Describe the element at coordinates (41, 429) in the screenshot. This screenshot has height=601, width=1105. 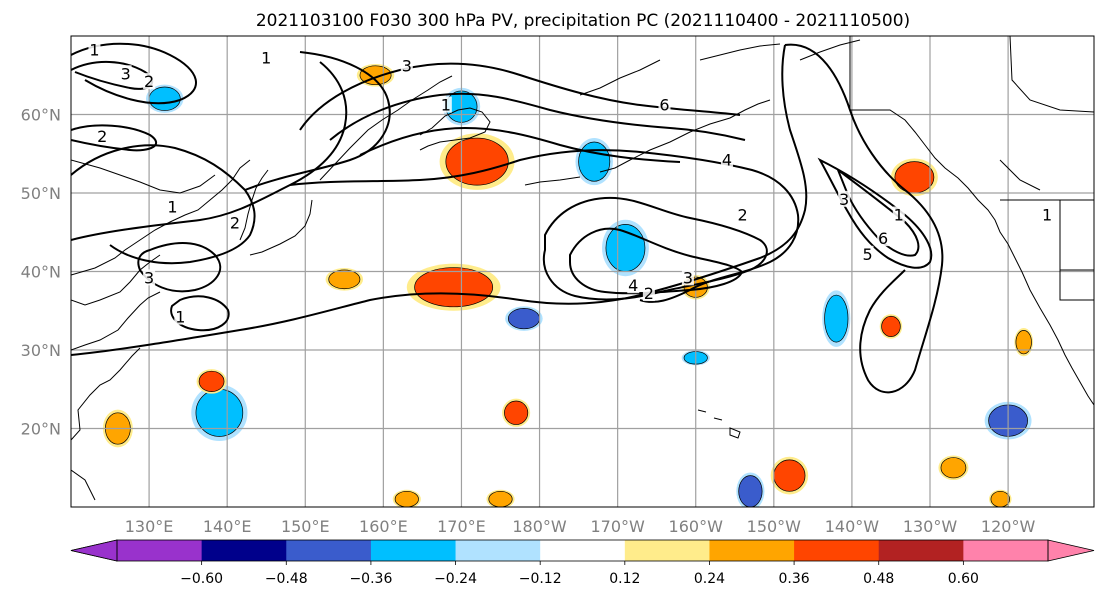
I see `lat-tick-label-4: 20°N` at that location.